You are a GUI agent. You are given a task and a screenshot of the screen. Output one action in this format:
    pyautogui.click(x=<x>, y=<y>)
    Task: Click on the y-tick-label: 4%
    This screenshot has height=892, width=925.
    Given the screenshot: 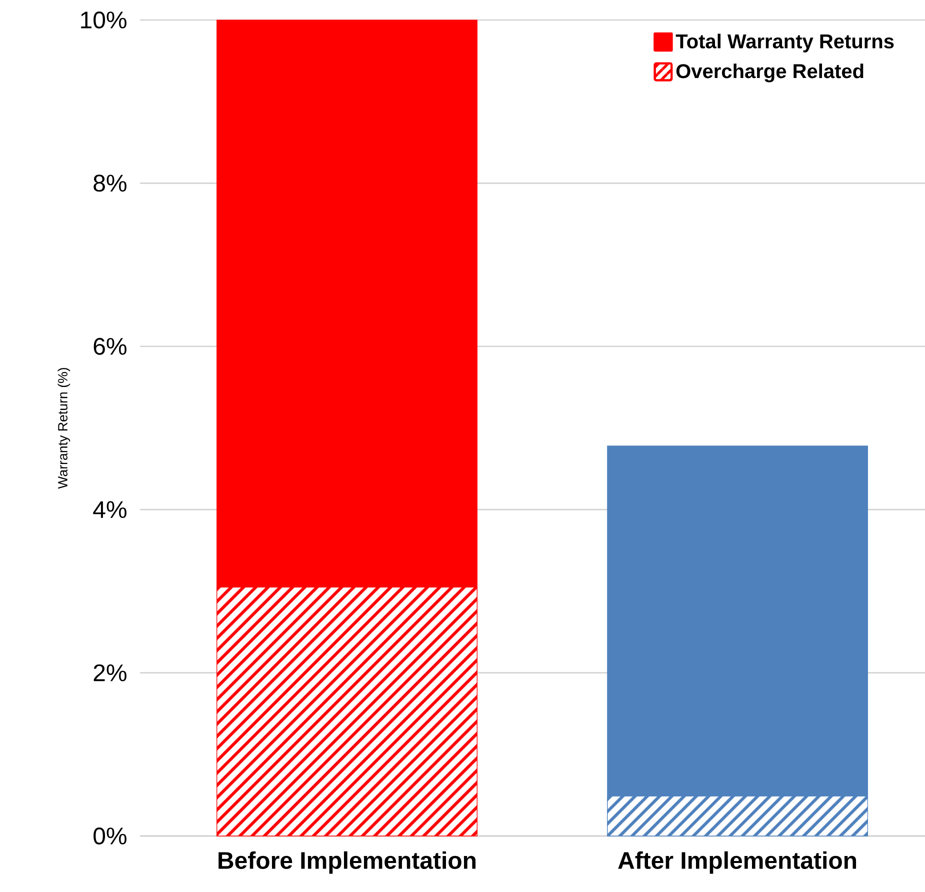 What is the action you would take?
    pyautogui.click(x=109, y=509)
    